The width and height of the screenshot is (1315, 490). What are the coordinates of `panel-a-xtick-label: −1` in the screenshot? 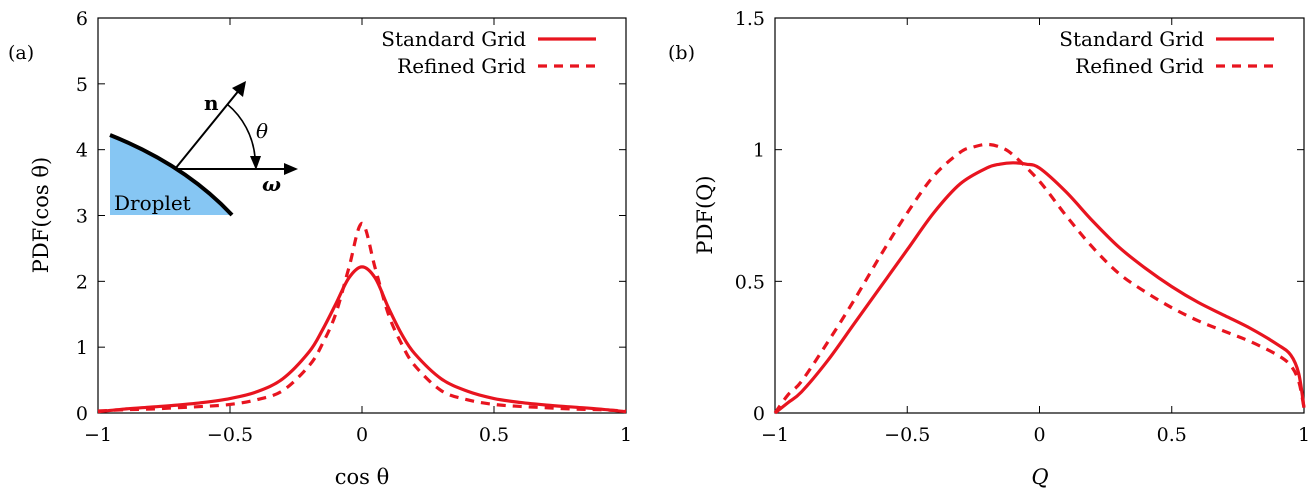 It's located at (98, 435).